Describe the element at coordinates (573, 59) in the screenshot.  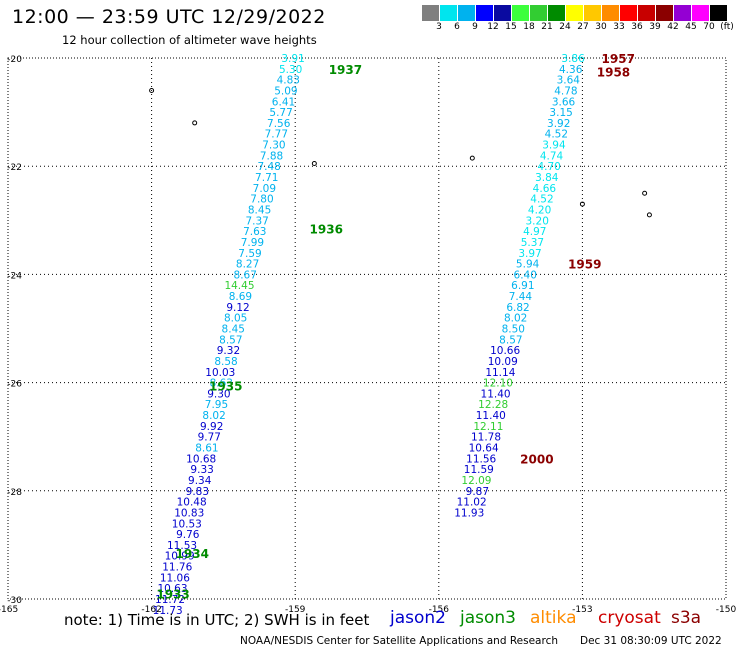
I see `wave-height-value: 3.86` at that location.